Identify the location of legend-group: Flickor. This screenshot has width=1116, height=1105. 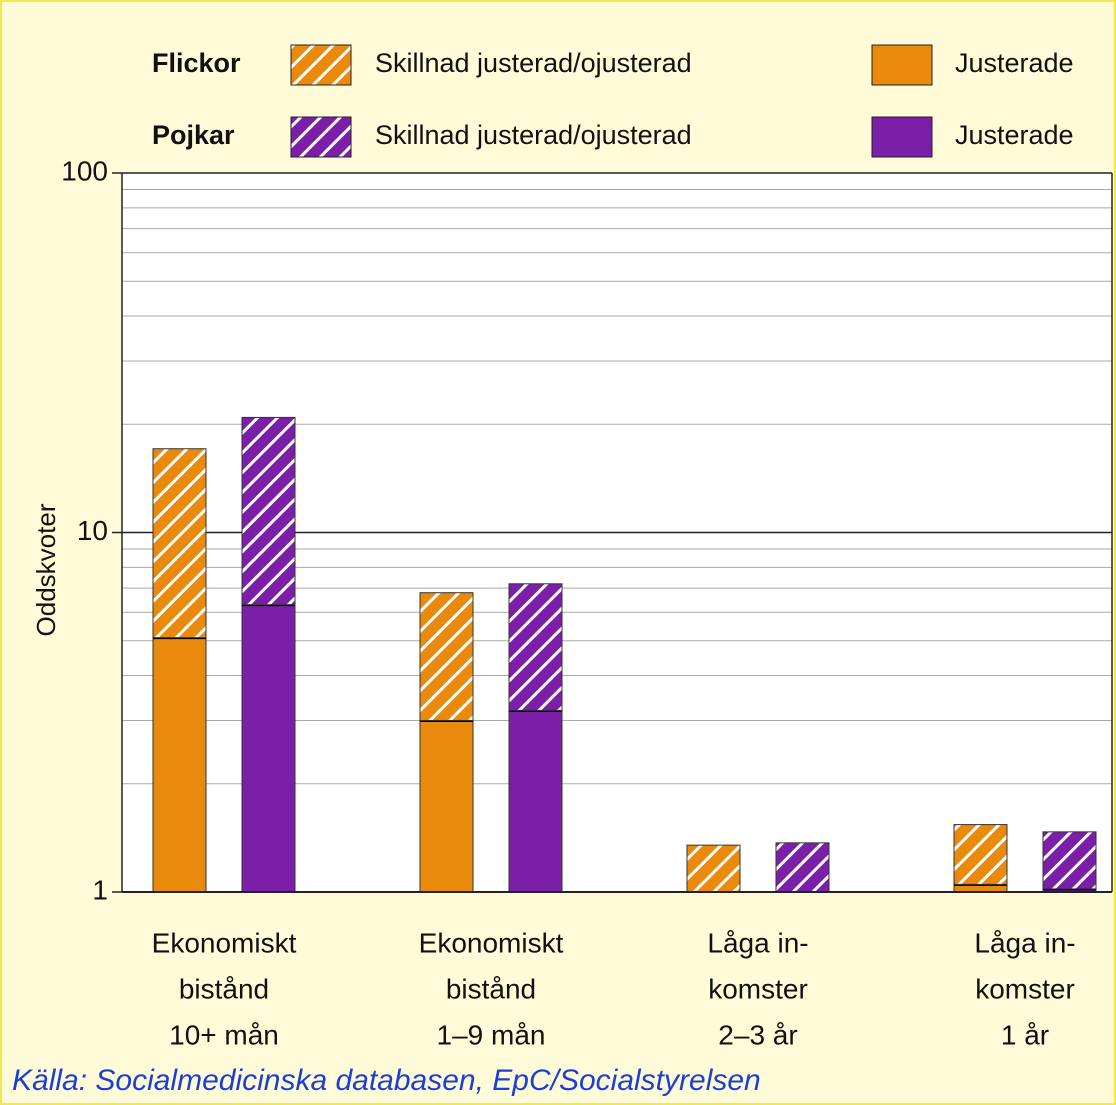
(196, 63).